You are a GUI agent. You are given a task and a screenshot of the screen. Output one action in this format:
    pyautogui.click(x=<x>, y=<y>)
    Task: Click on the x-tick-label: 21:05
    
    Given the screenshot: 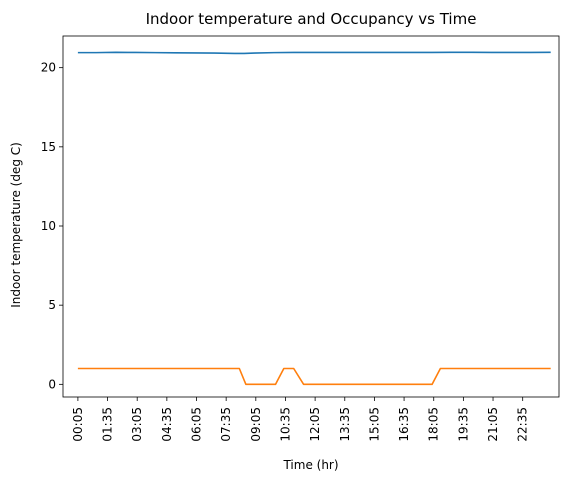 What is the action you would take?
    pyautogui.click(x=493, y=424)
    